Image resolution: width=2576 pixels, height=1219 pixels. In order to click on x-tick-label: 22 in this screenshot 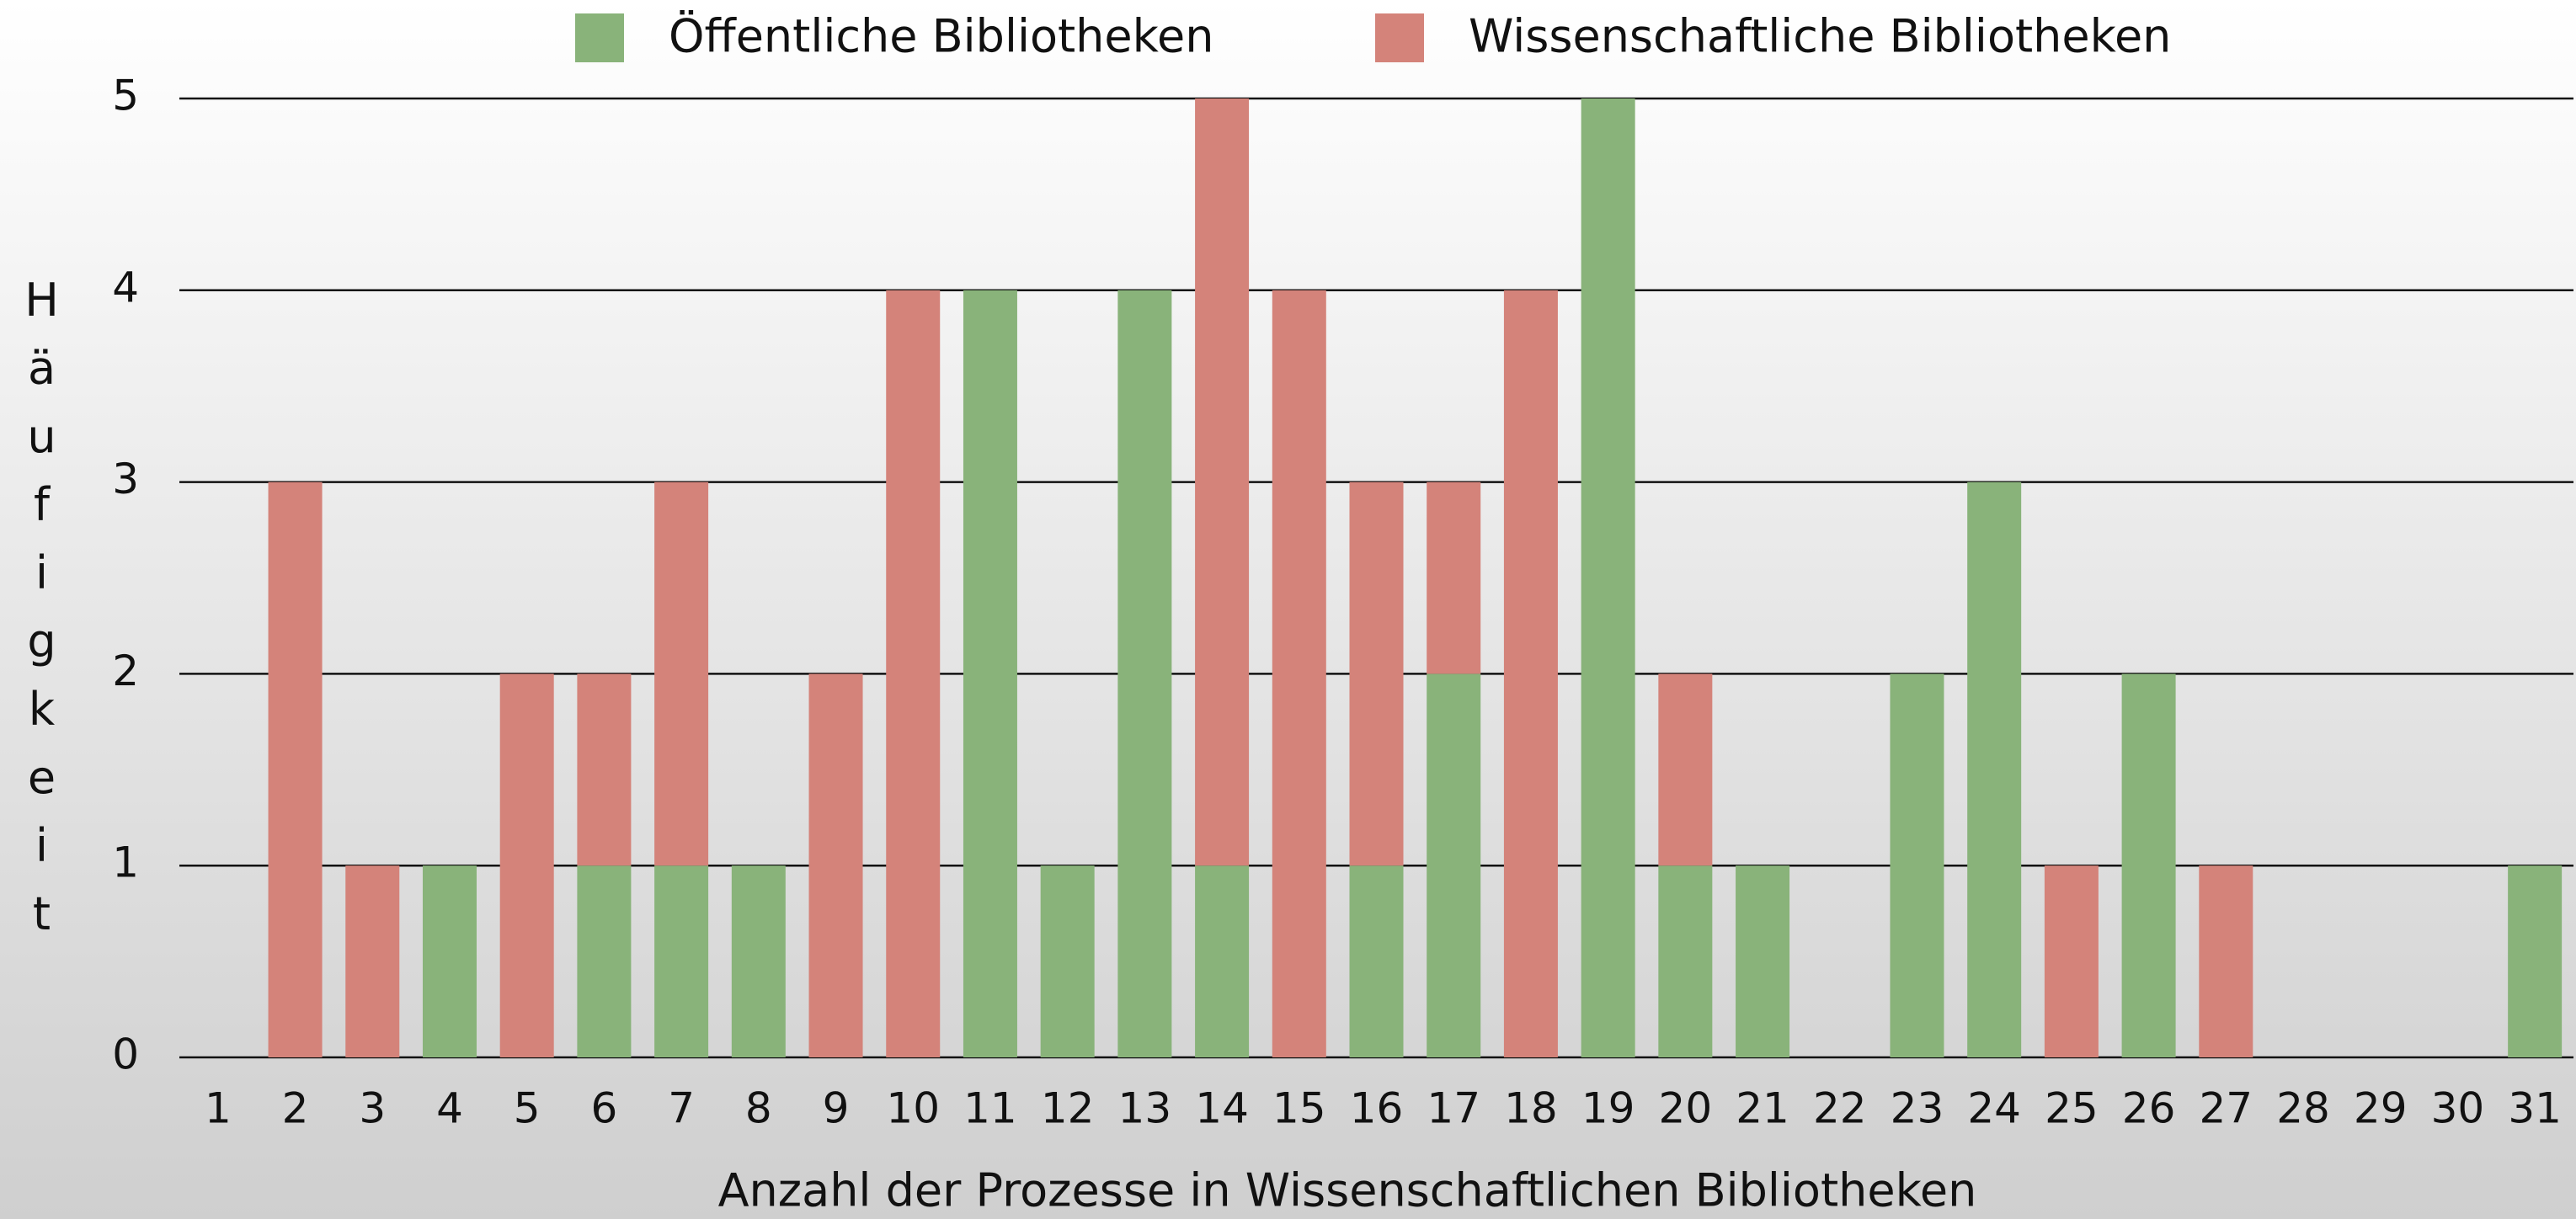, I will do `click(1840, 1108)`.